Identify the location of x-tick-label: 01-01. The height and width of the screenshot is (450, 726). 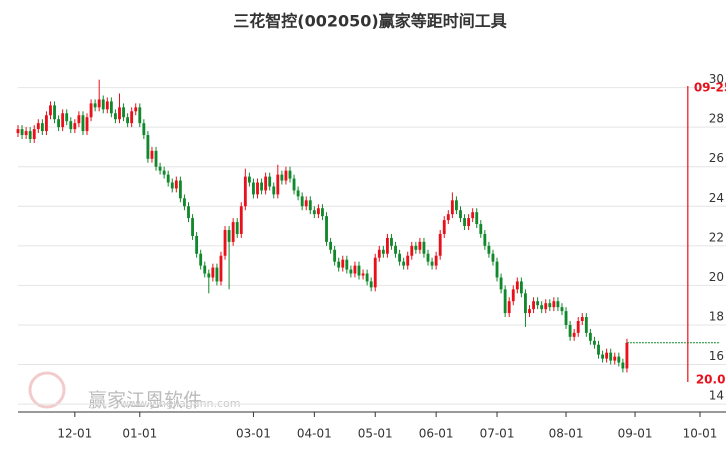
(139, 434).